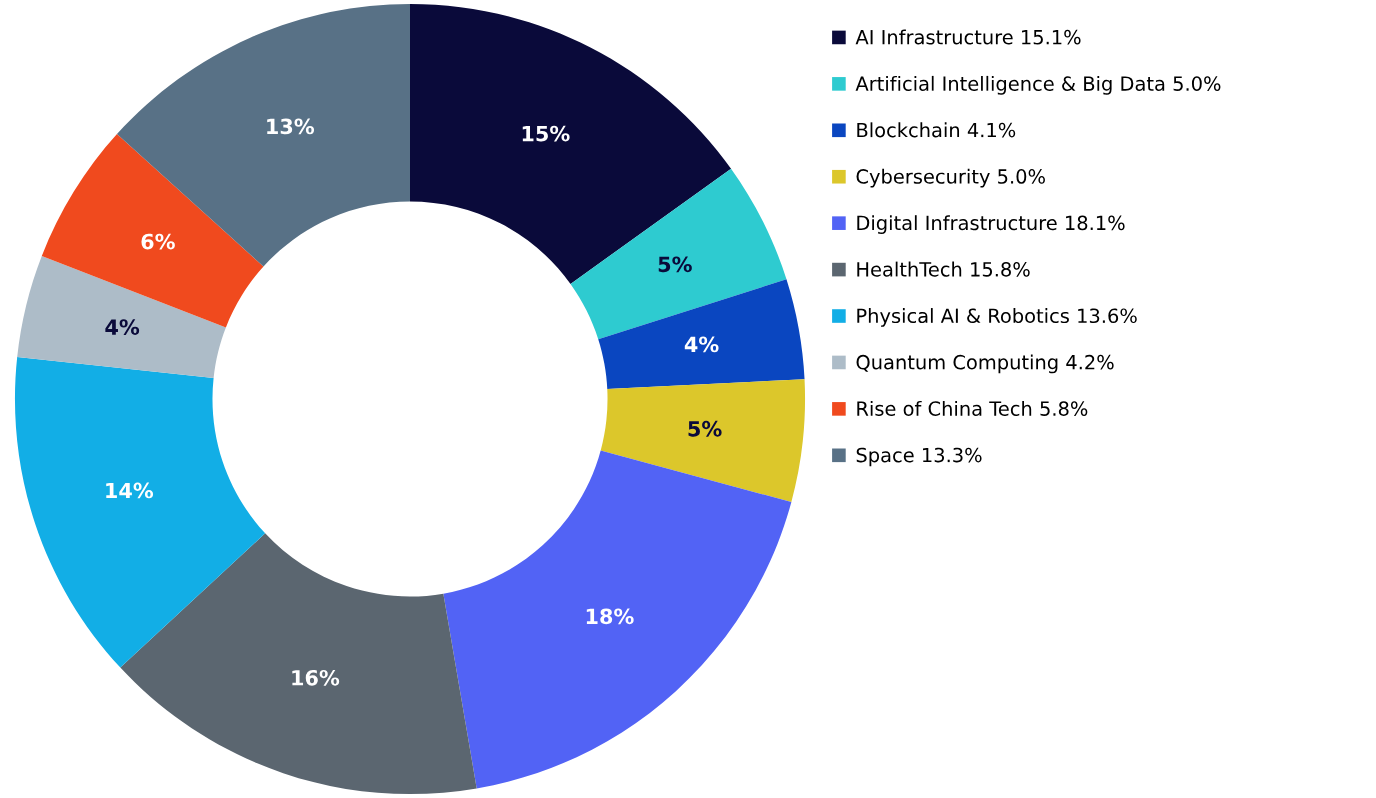  I want to click on legend-label: Rise of China Tech 5.8%, so click(972, 408).